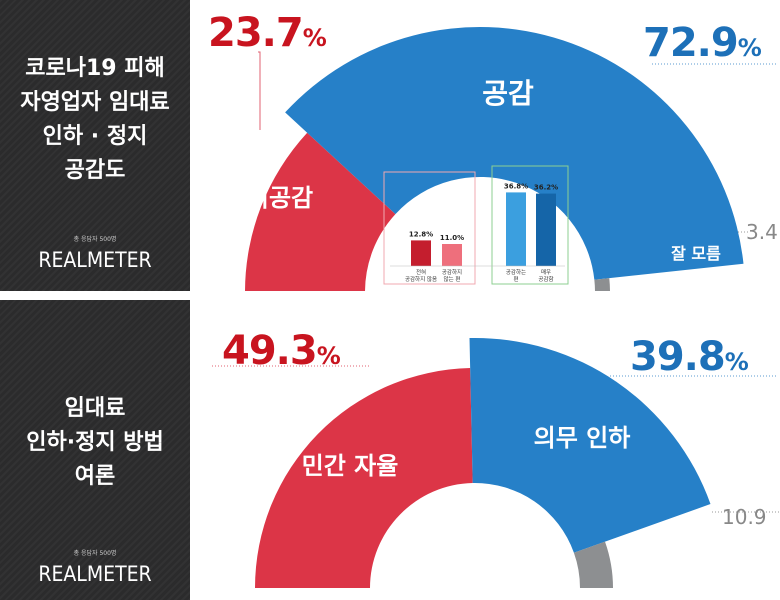  I want to click on breakdown-bar-value: 36.2%, so click(546, 188).